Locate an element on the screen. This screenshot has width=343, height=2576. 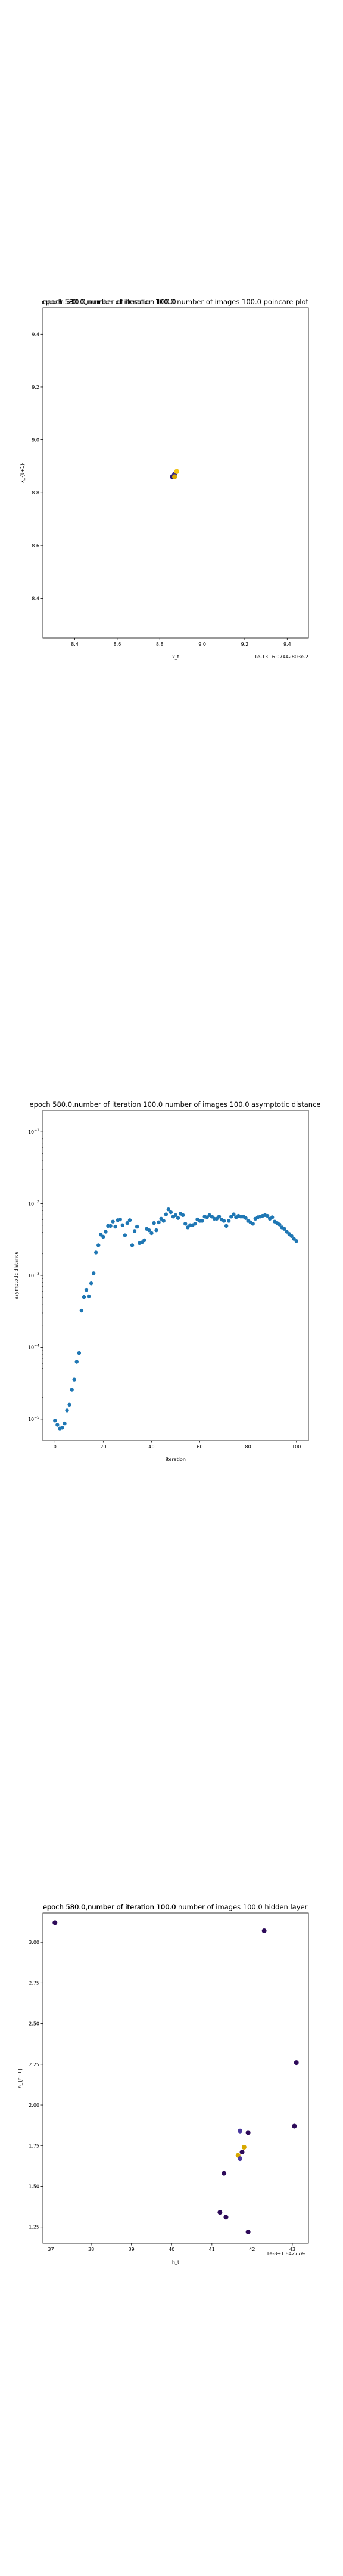
hidden-xtick-label: 41 is located at coordinates (212, 2249).